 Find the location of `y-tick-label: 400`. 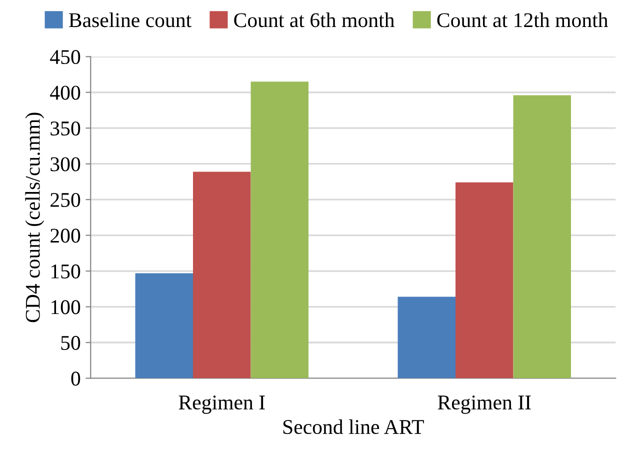

y-tick-label: 400 is located at coordinates (65, 93).